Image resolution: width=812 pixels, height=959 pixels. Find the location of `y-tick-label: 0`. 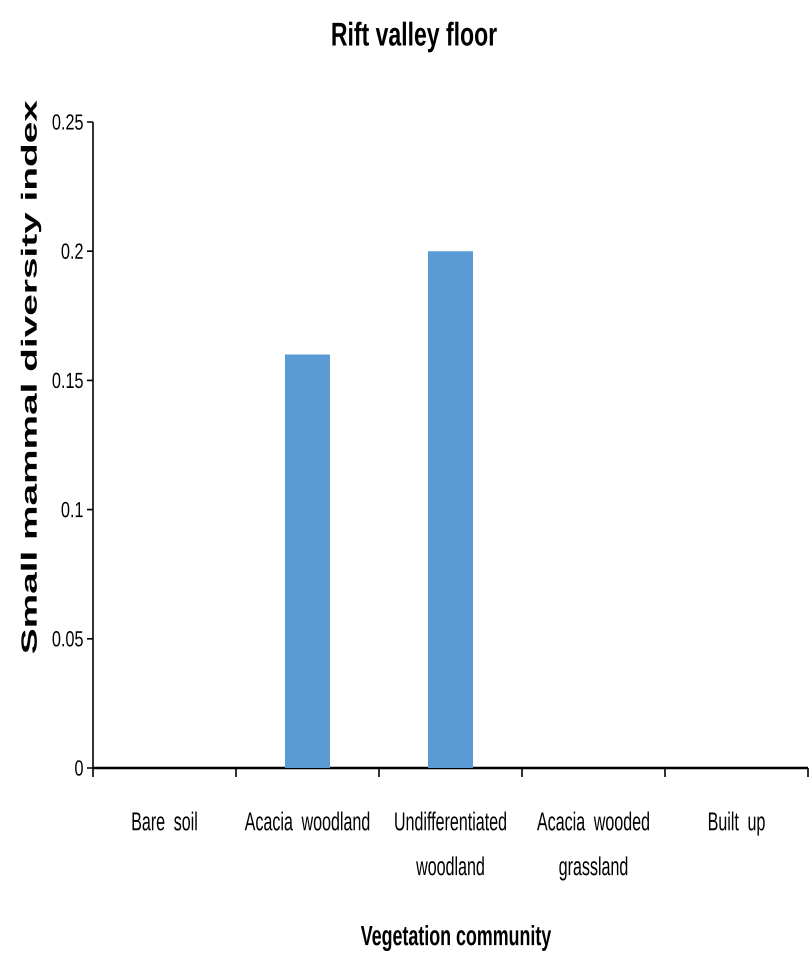

y-tick-label: 0 is located at coordinates (79, 768).